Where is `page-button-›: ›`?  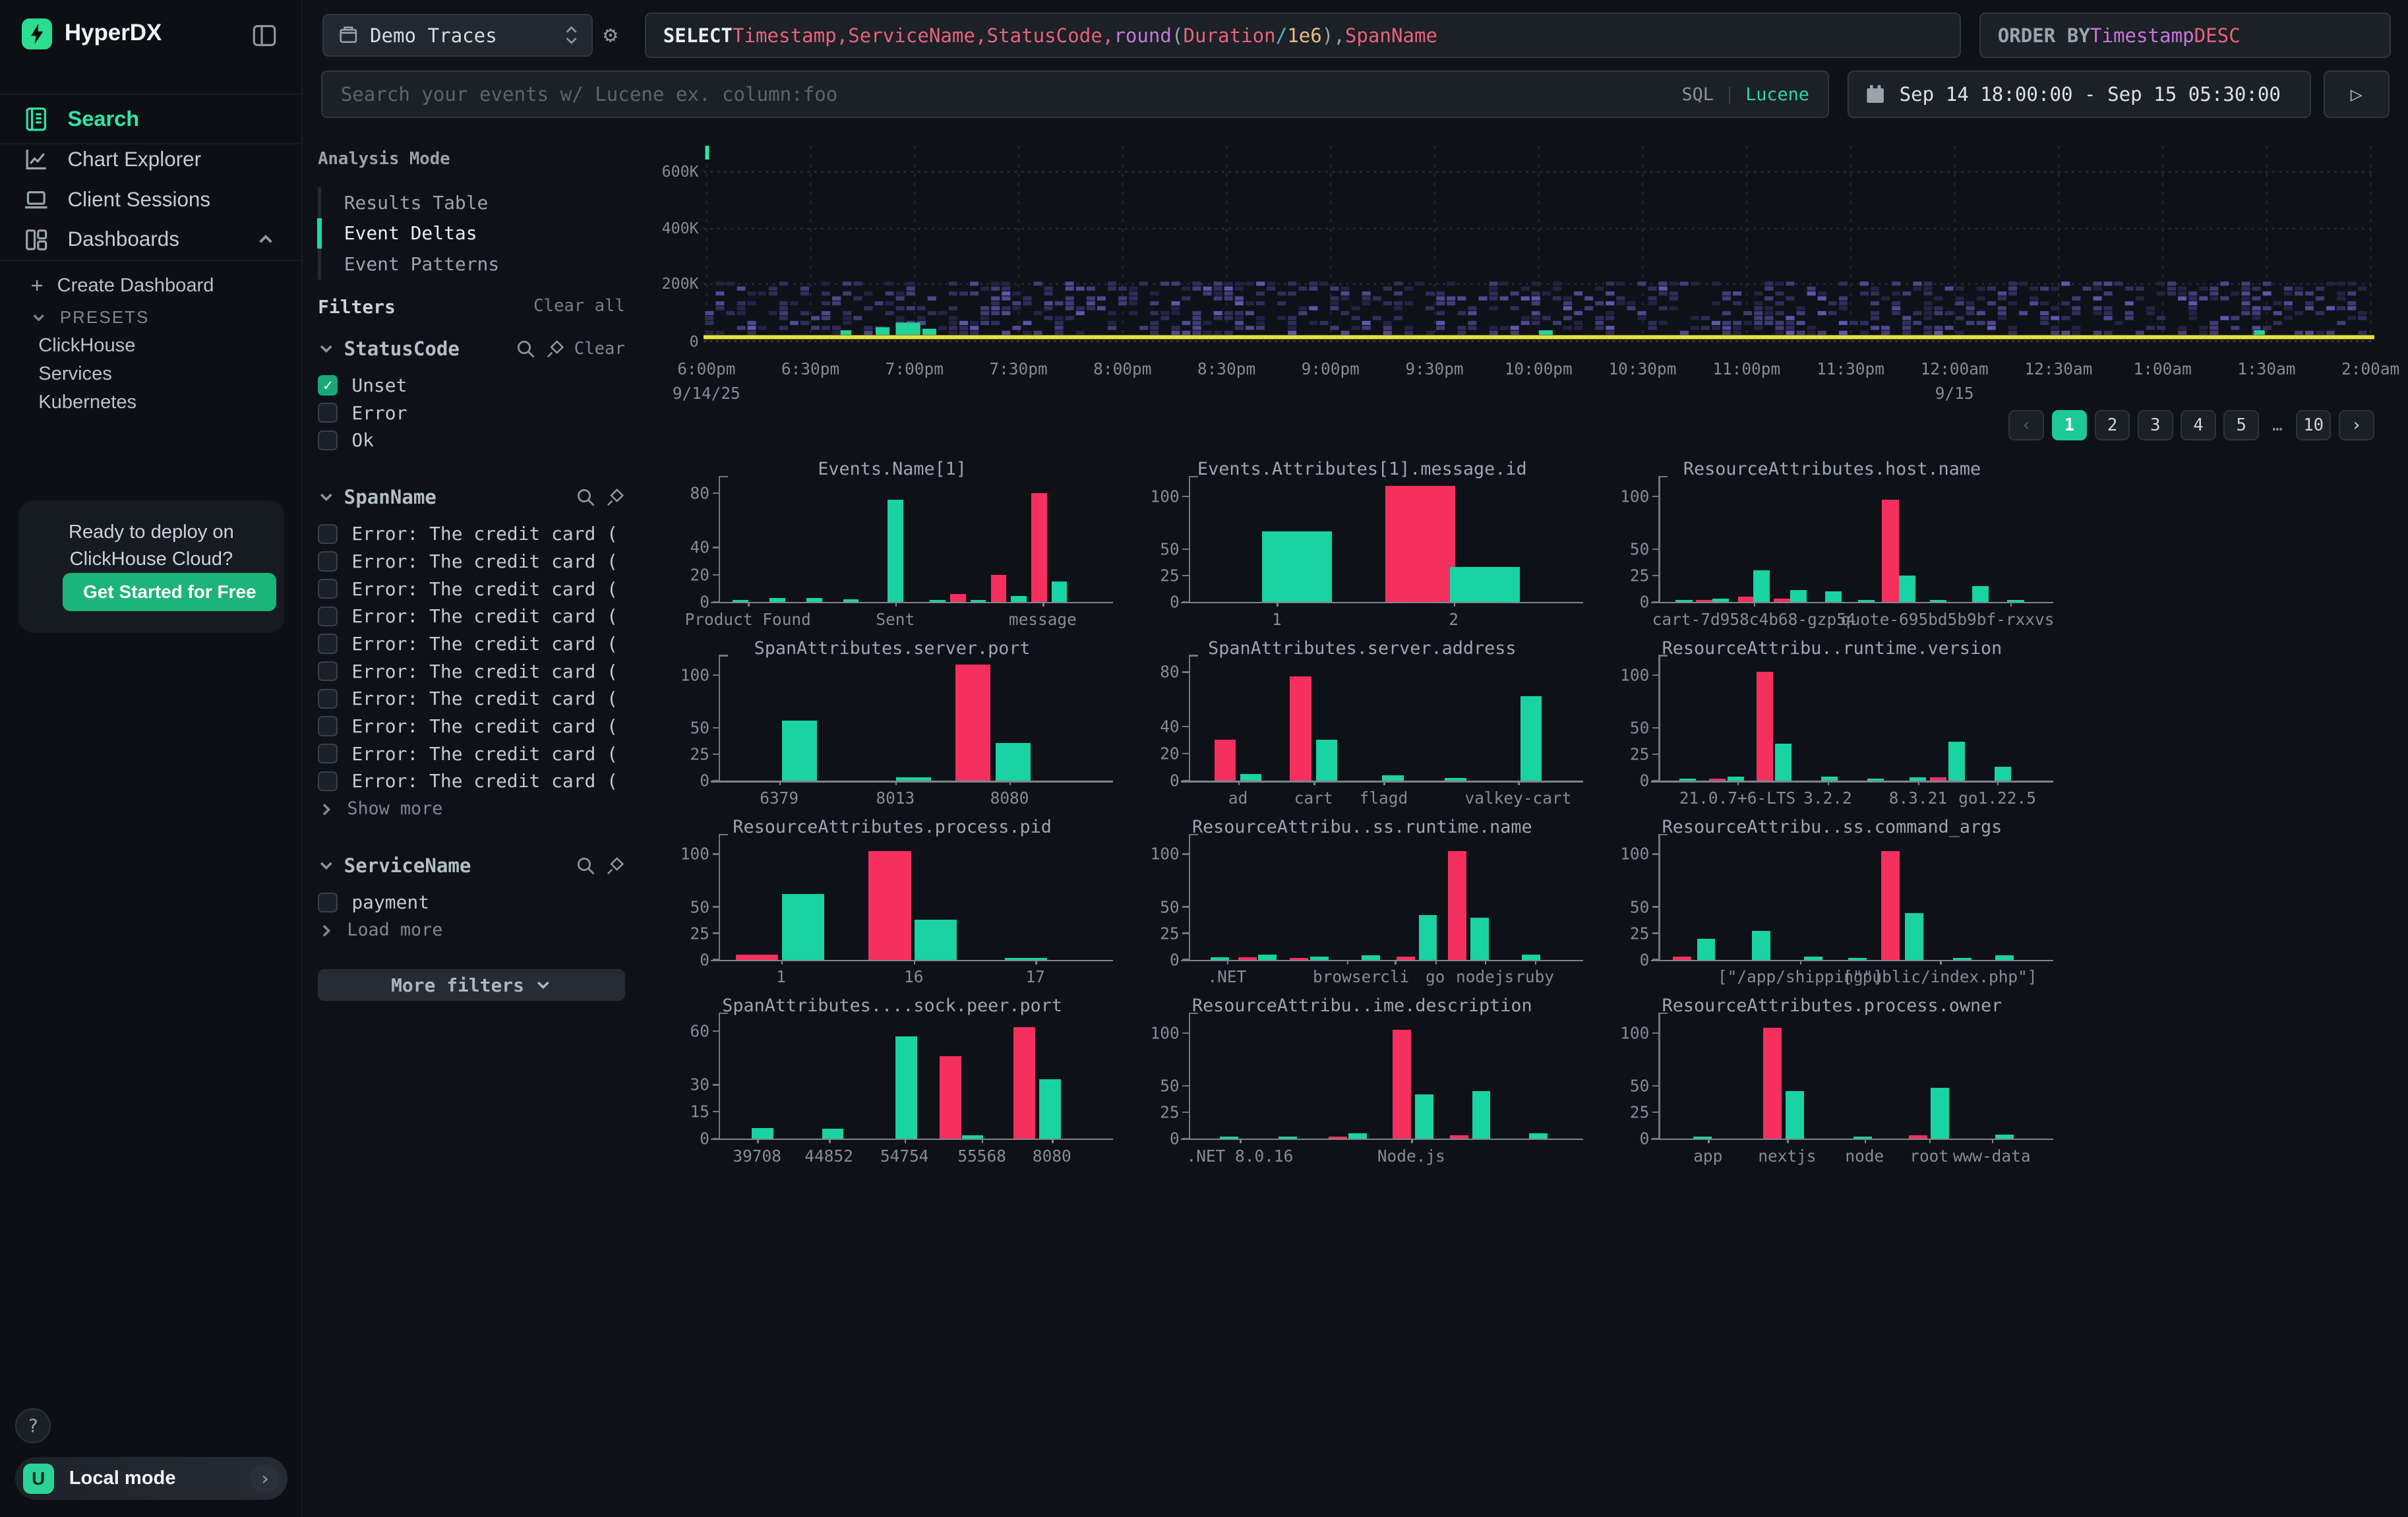
page-button-›: › is located at coordinates (2356, 425).